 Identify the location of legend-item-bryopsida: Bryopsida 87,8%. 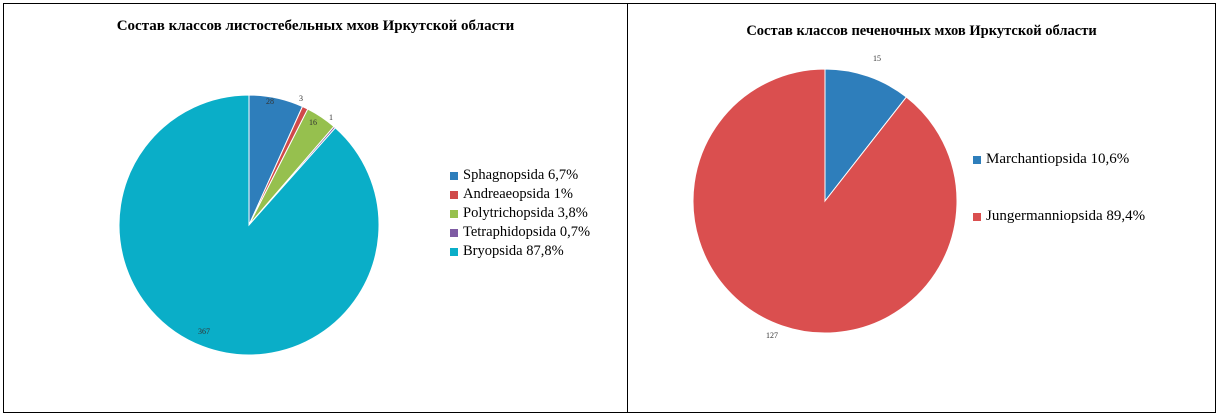
(520, 251).